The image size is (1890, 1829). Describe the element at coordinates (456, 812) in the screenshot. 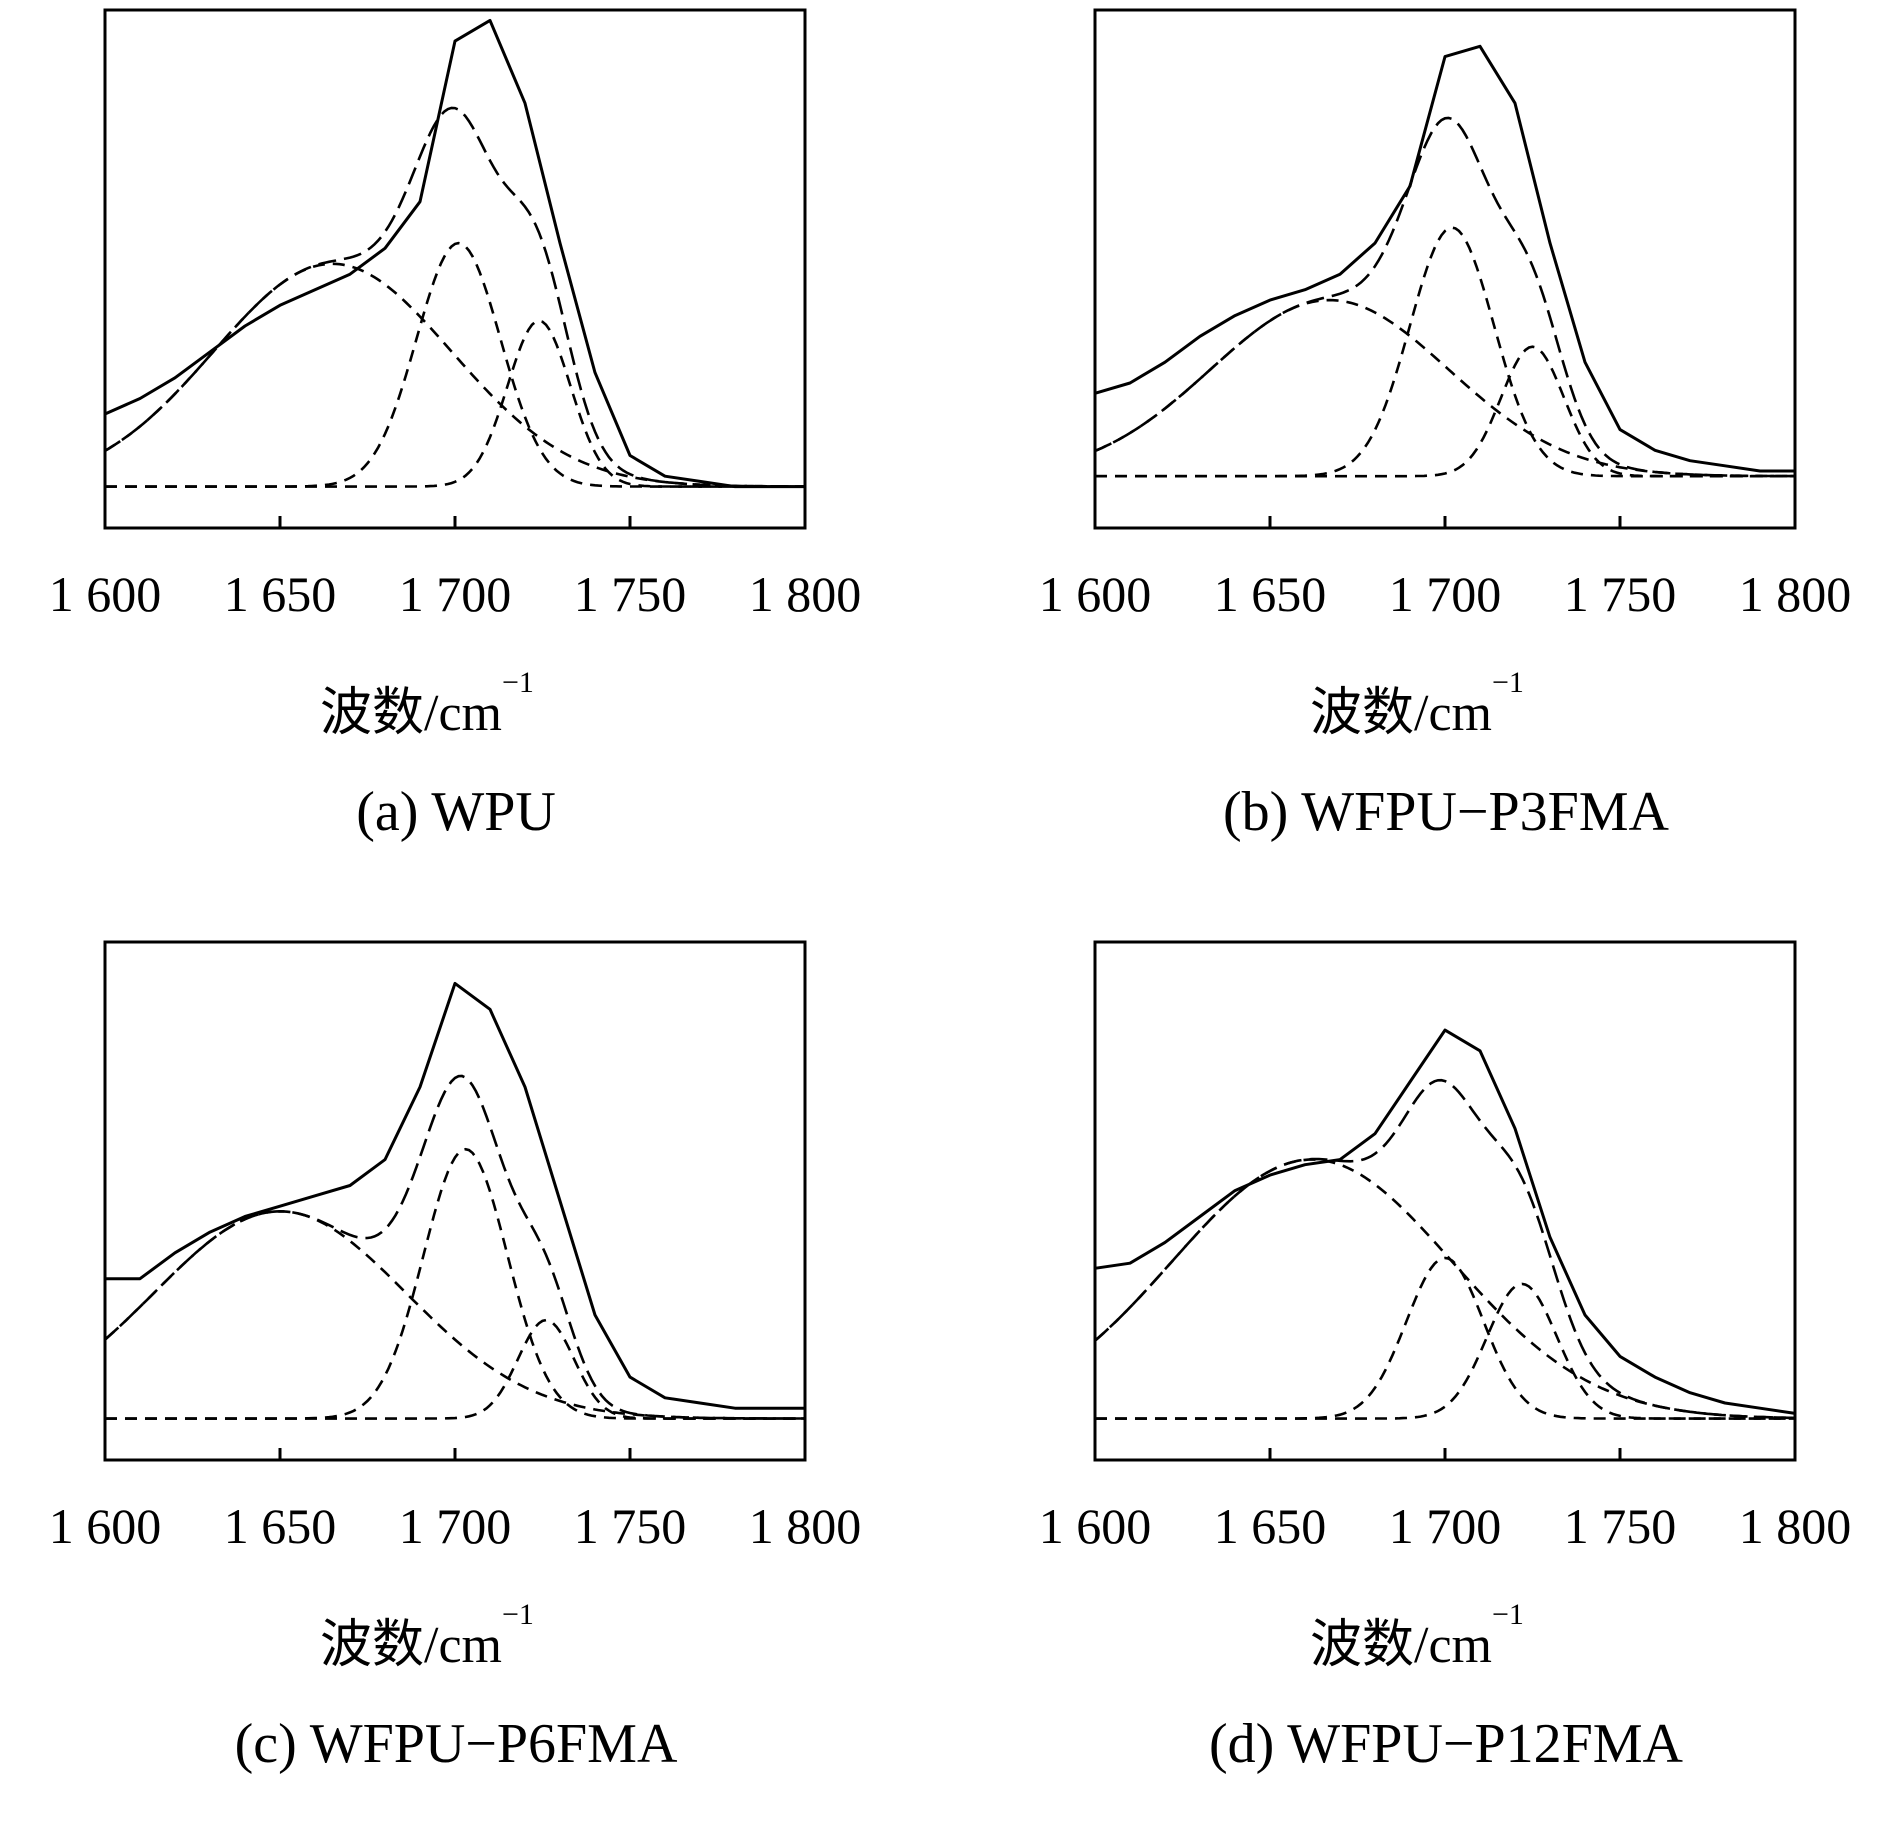

I see `panel-caption: (a) WPU` at that location.